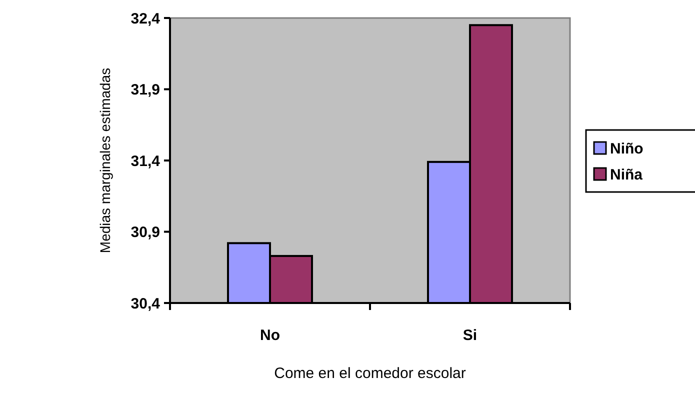  What do you see at coordinates (145, 232) in the screenshot?
I see `y-tick-label: 30,9` at bounding box center [145, 232].